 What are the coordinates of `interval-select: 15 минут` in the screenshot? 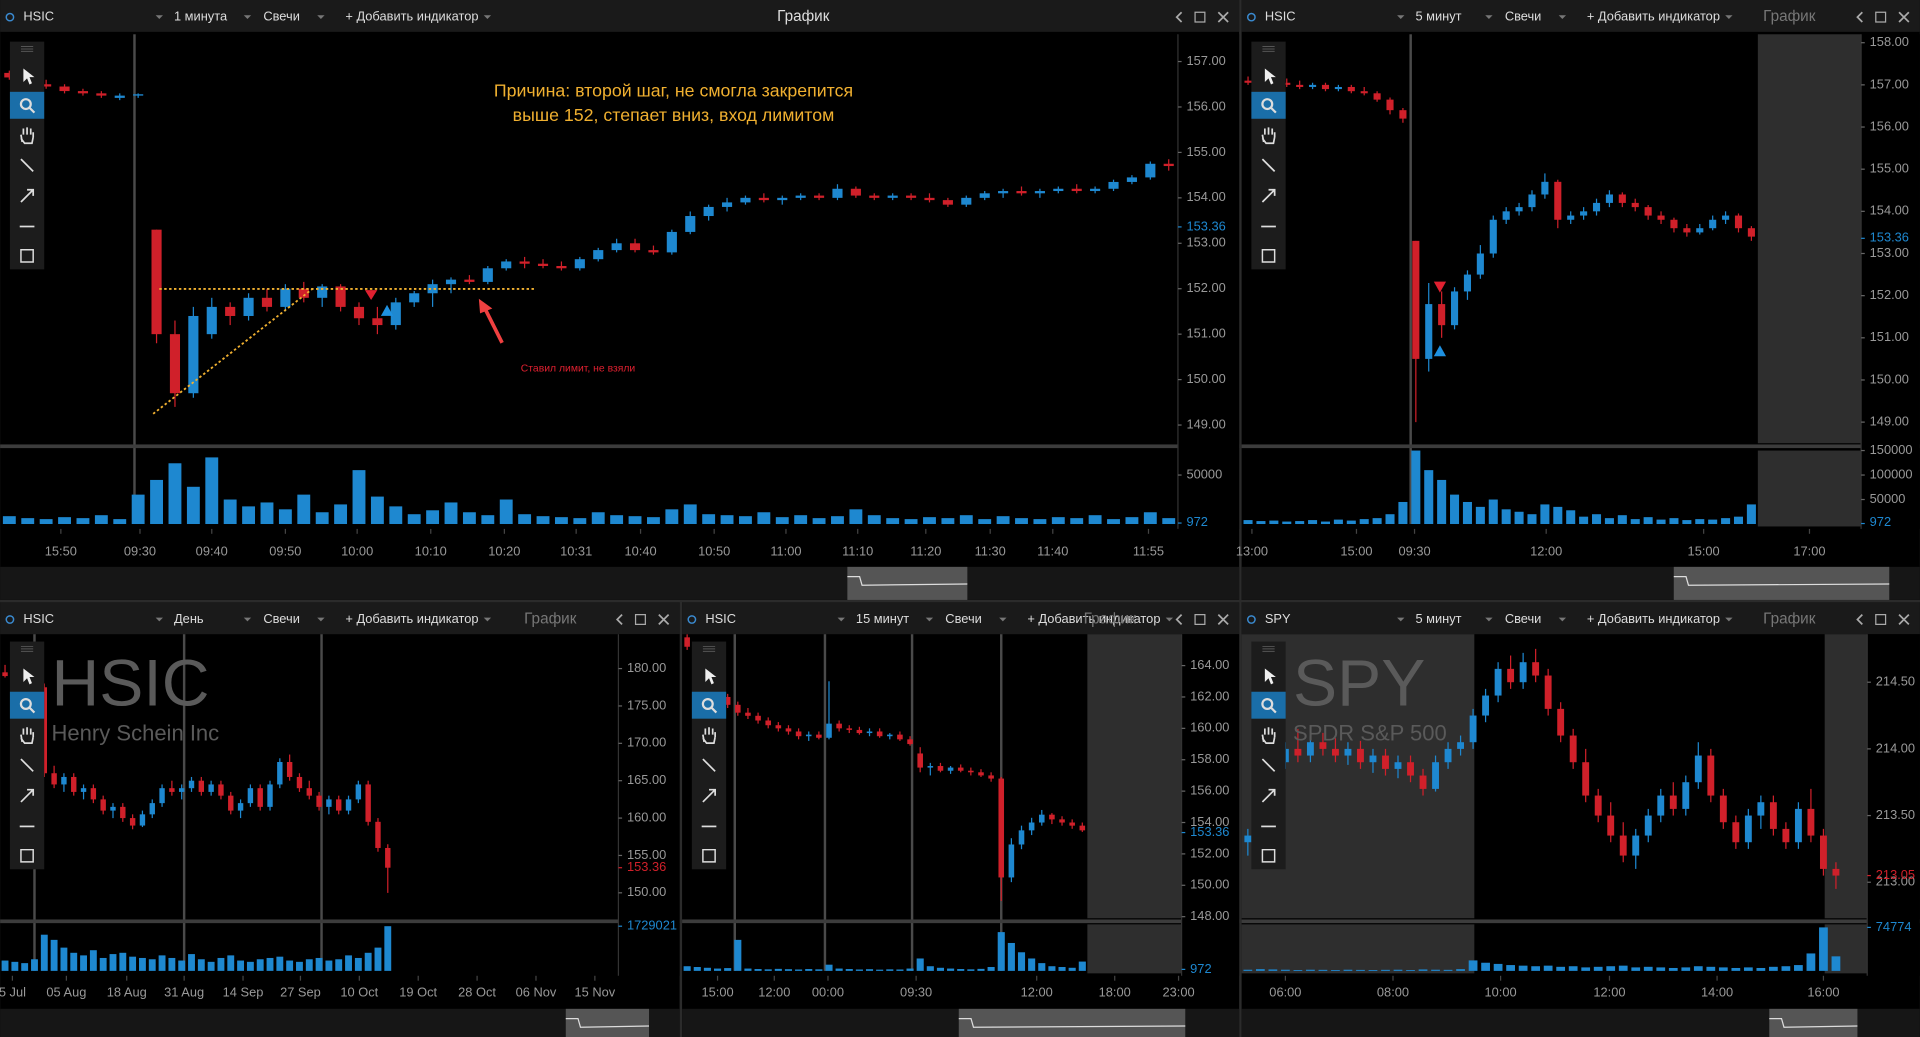 It's located at (882, 618).